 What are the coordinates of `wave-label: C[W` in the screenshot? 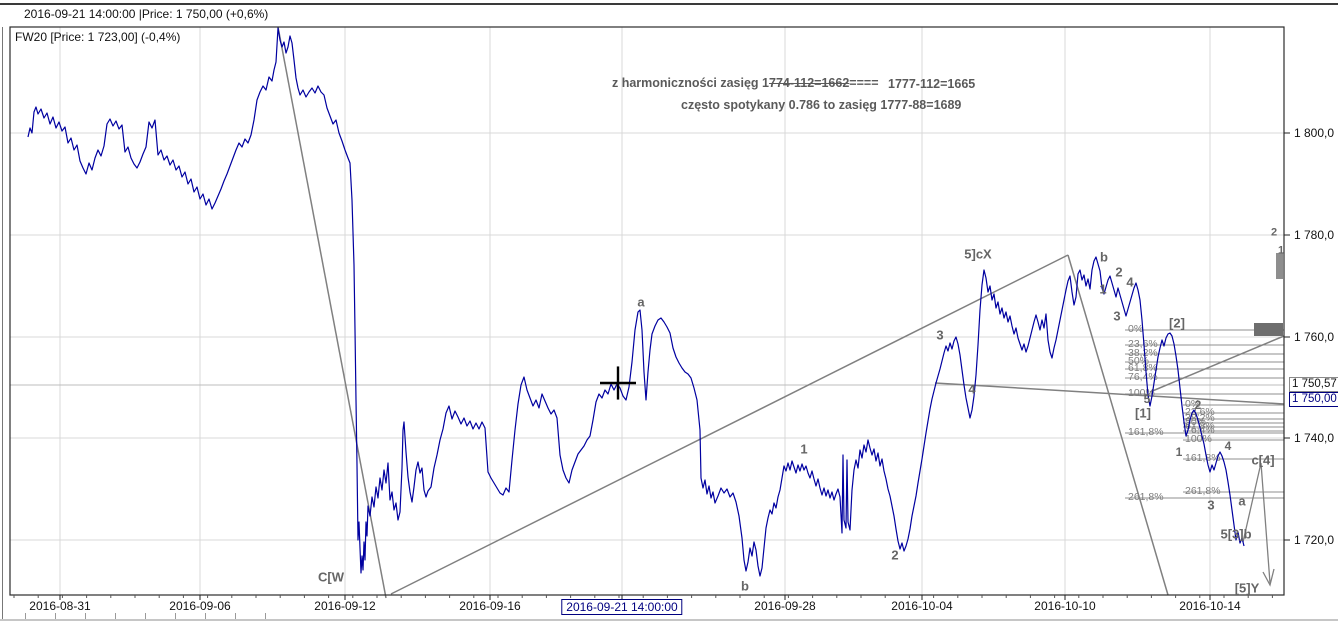 It's located at (331, 576).